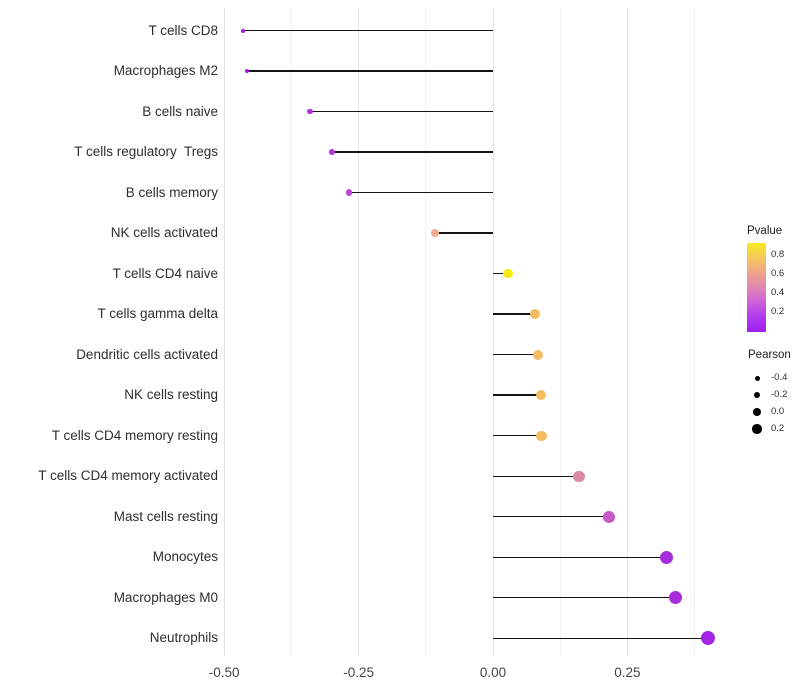 This screenshot has height=700, width=800. I want to click on pearson-size-label: 0.2, so click(778, 428).